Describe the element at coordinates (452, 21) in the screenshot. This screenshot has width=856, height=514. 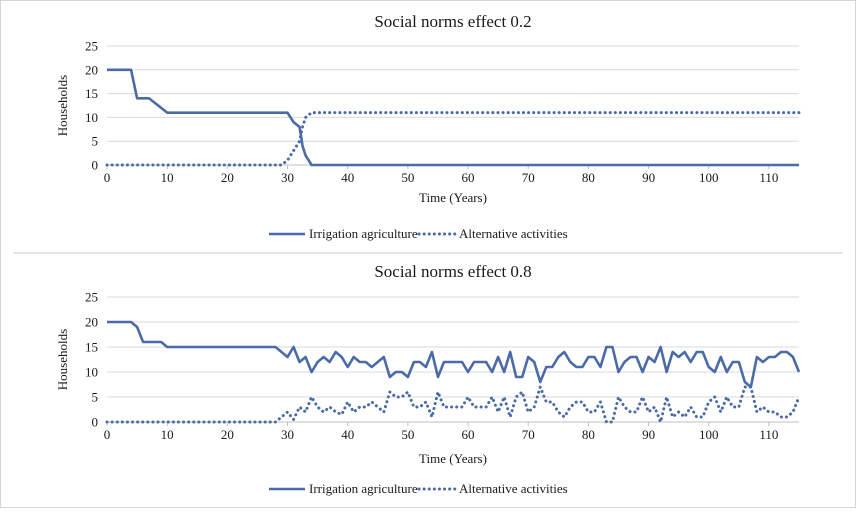
I see `chart-title: Social norms effect 0.2` at that location.